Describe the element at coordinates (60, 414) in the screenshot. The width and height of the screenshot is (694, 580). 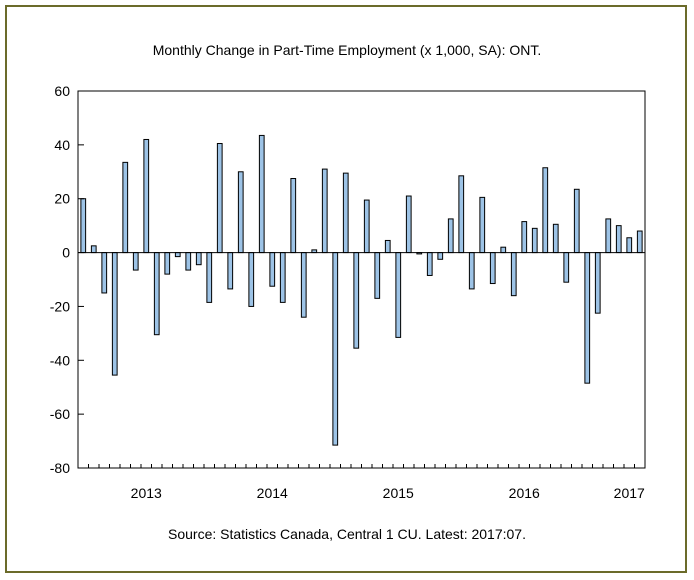
I see `y-tick-label: -60` at that location.